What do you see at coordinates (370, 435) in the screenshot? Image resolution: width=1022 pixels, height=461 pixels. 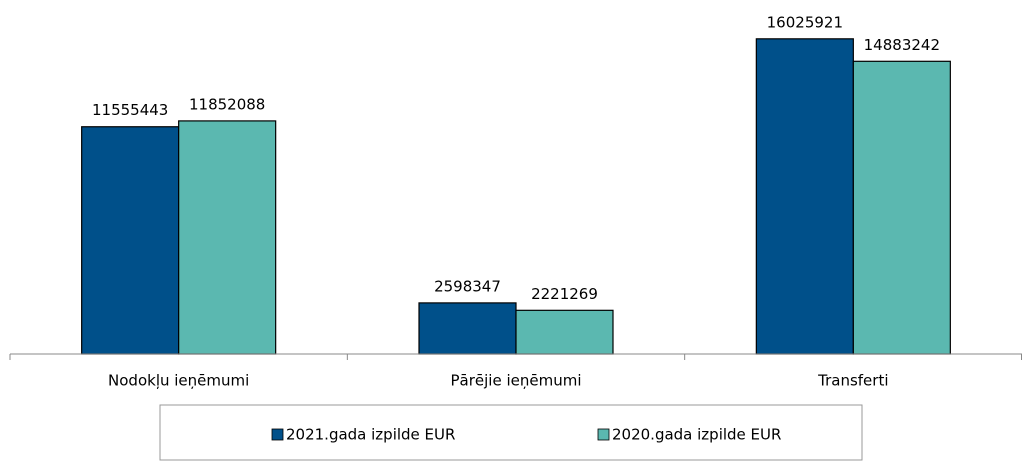 I see `legend-label: 2021.gada izpilde EUR` at bounding box center [370, 435].